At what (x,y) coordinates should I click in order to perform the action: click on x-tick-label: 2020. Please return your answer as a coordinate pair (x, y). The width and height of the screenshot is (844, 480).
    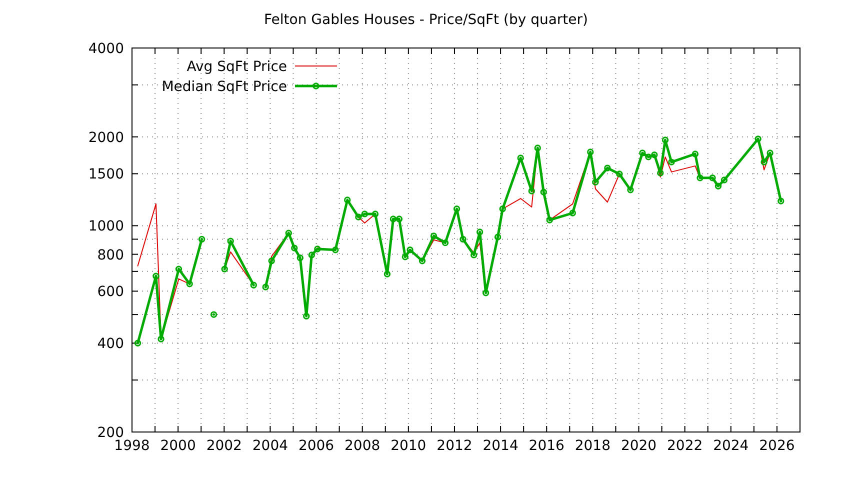
    Looking at the image, I should click on (638, 446).